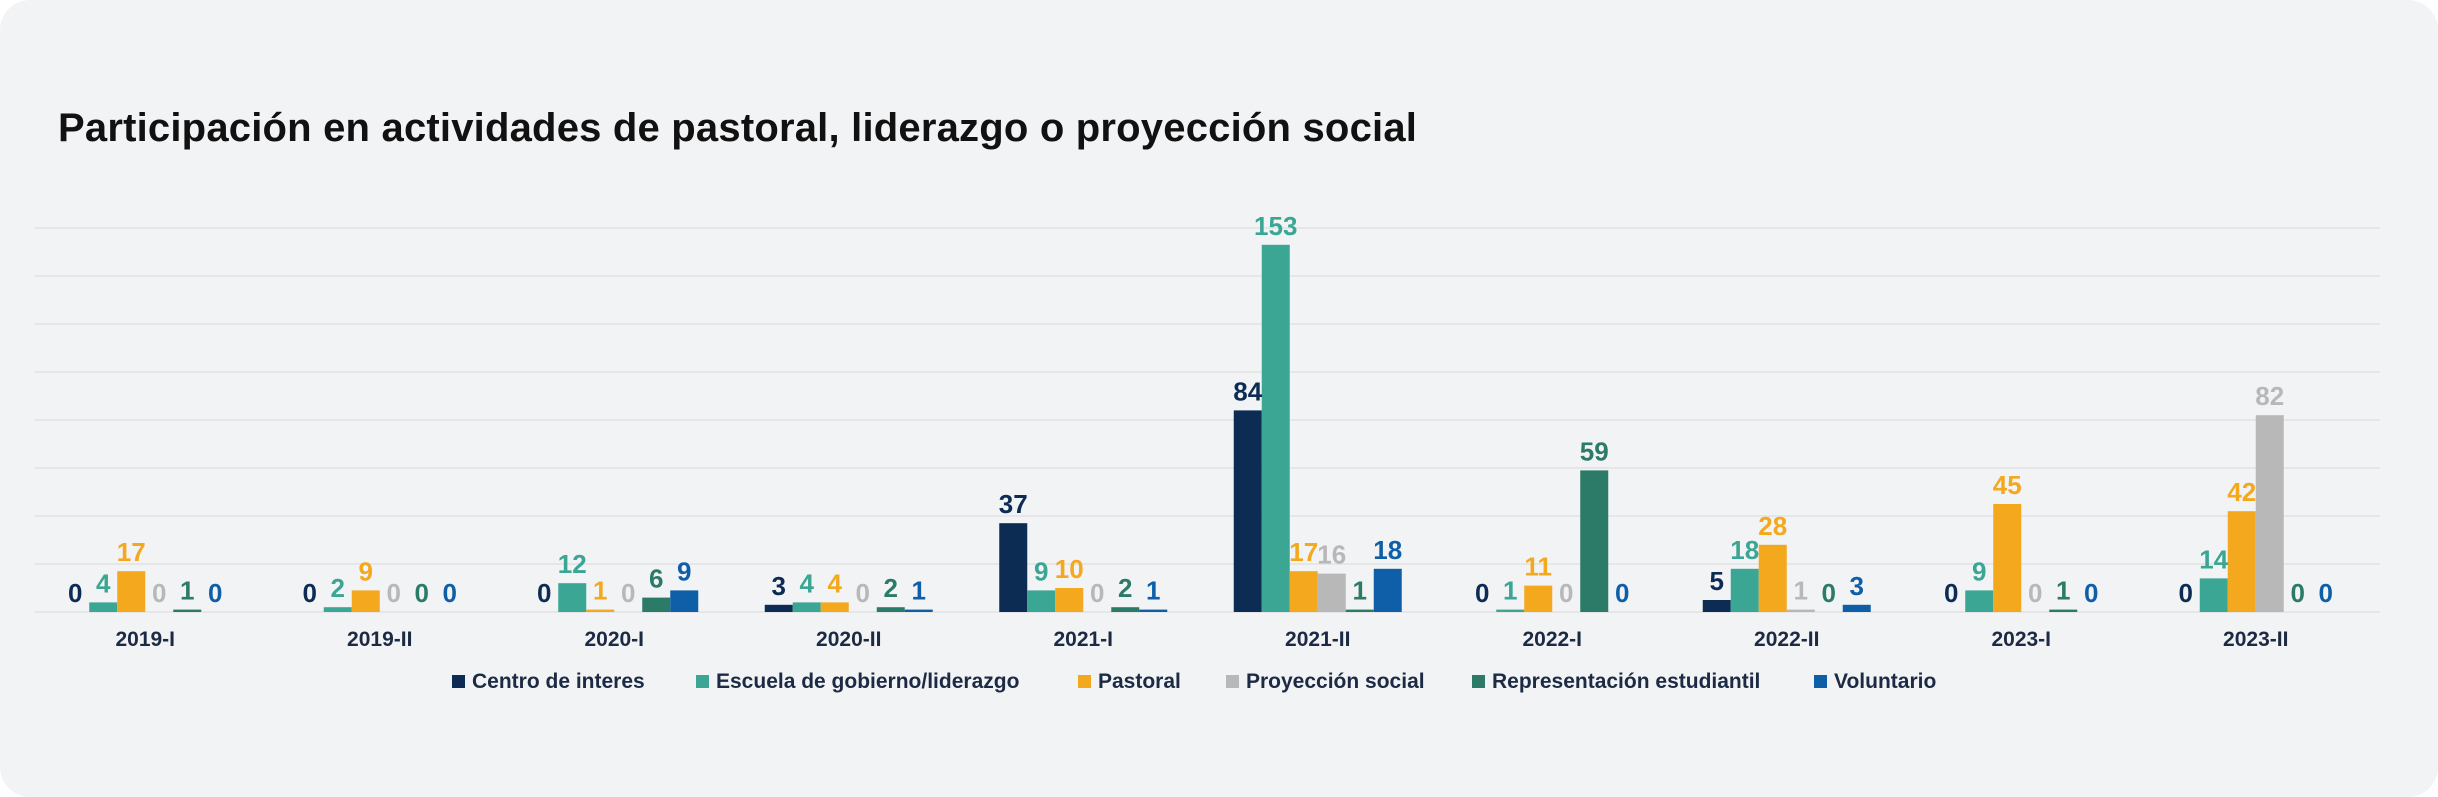 The image size is (2438, 797). What do you see at coordinates (1885, 681) in the screenshot?
I see `legend-label: Voluntario` at bounding box center [1885, 681].